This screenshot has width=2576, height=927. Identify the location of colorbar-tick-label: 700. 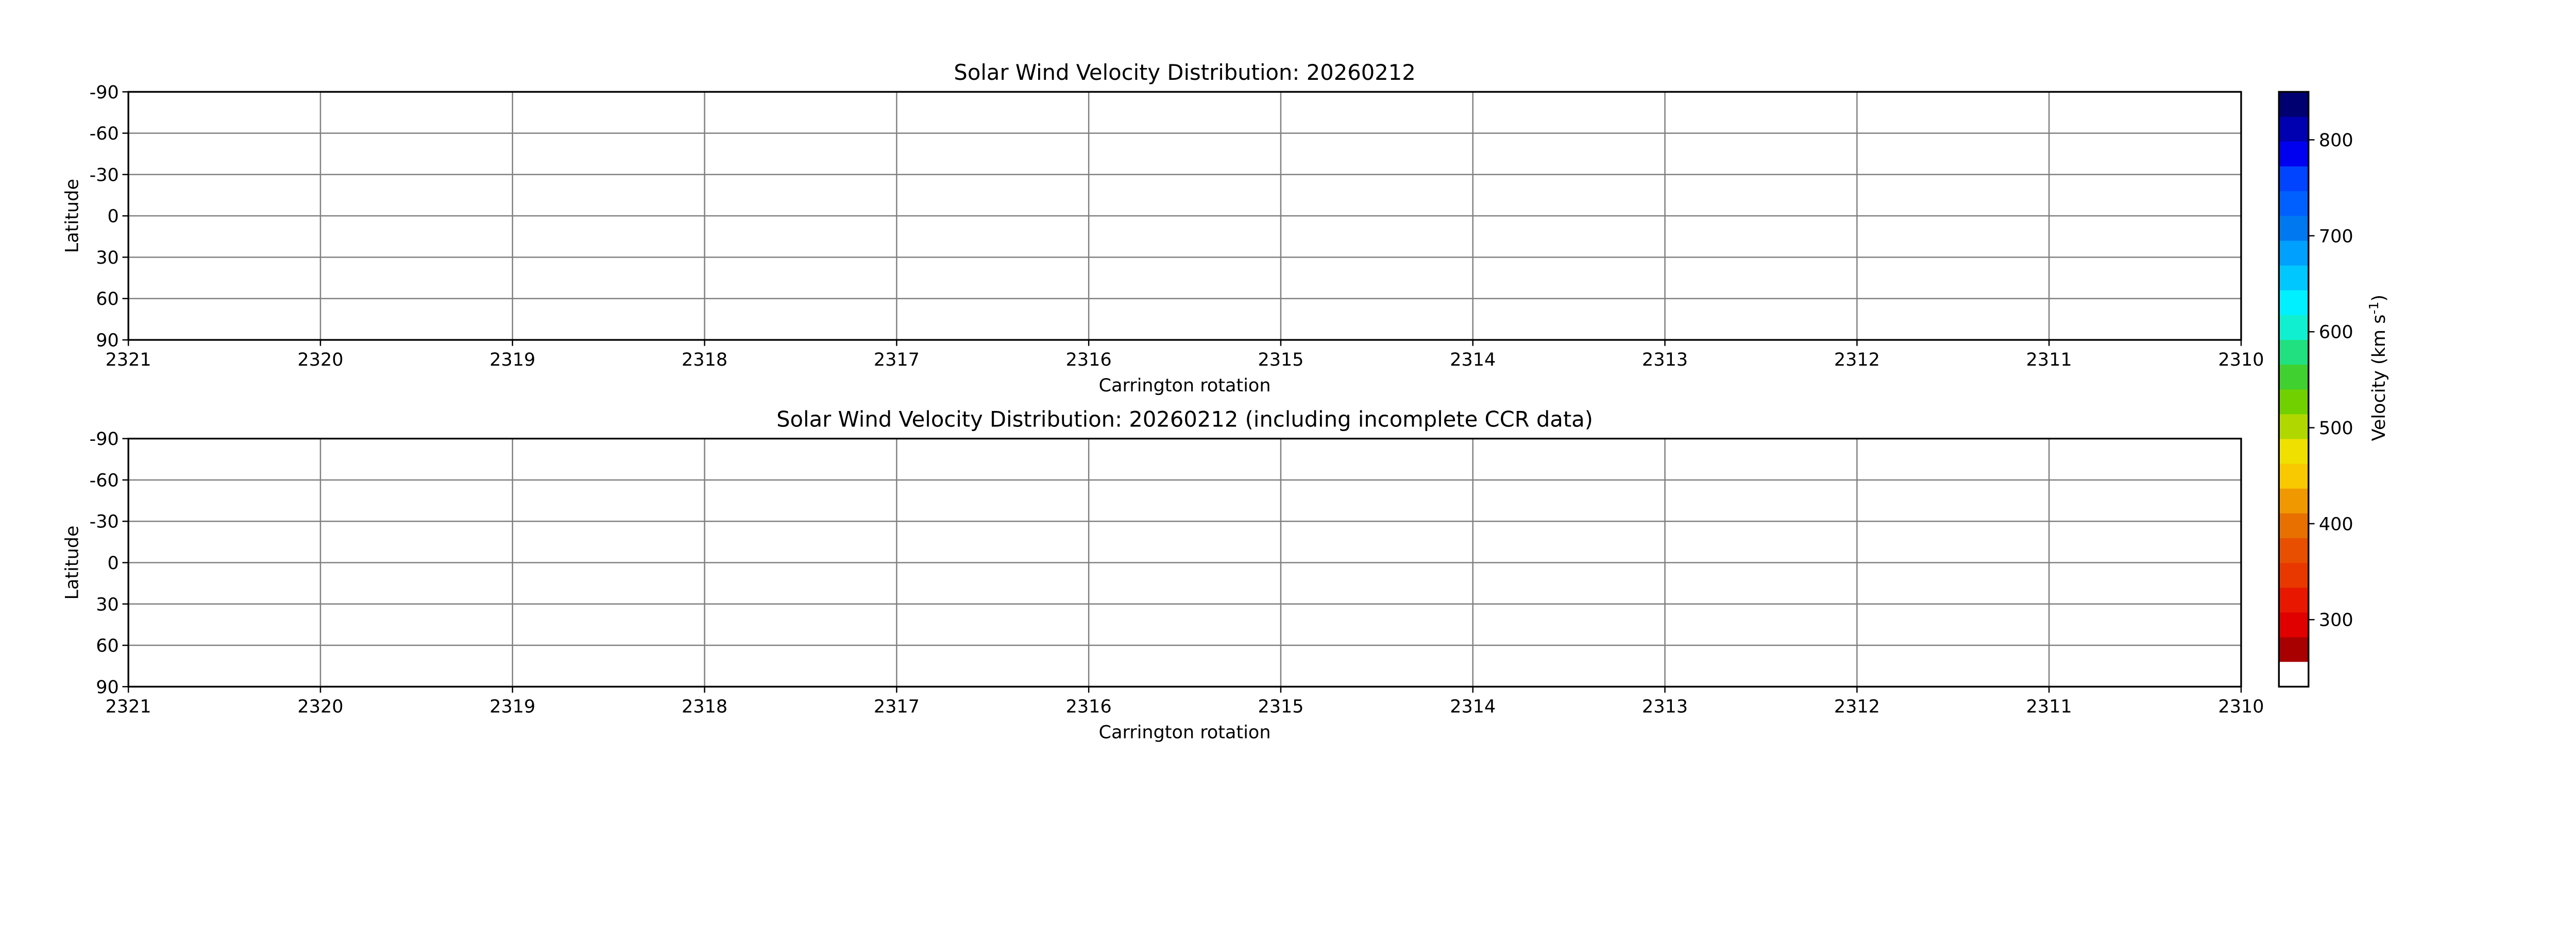
(2336, 236).